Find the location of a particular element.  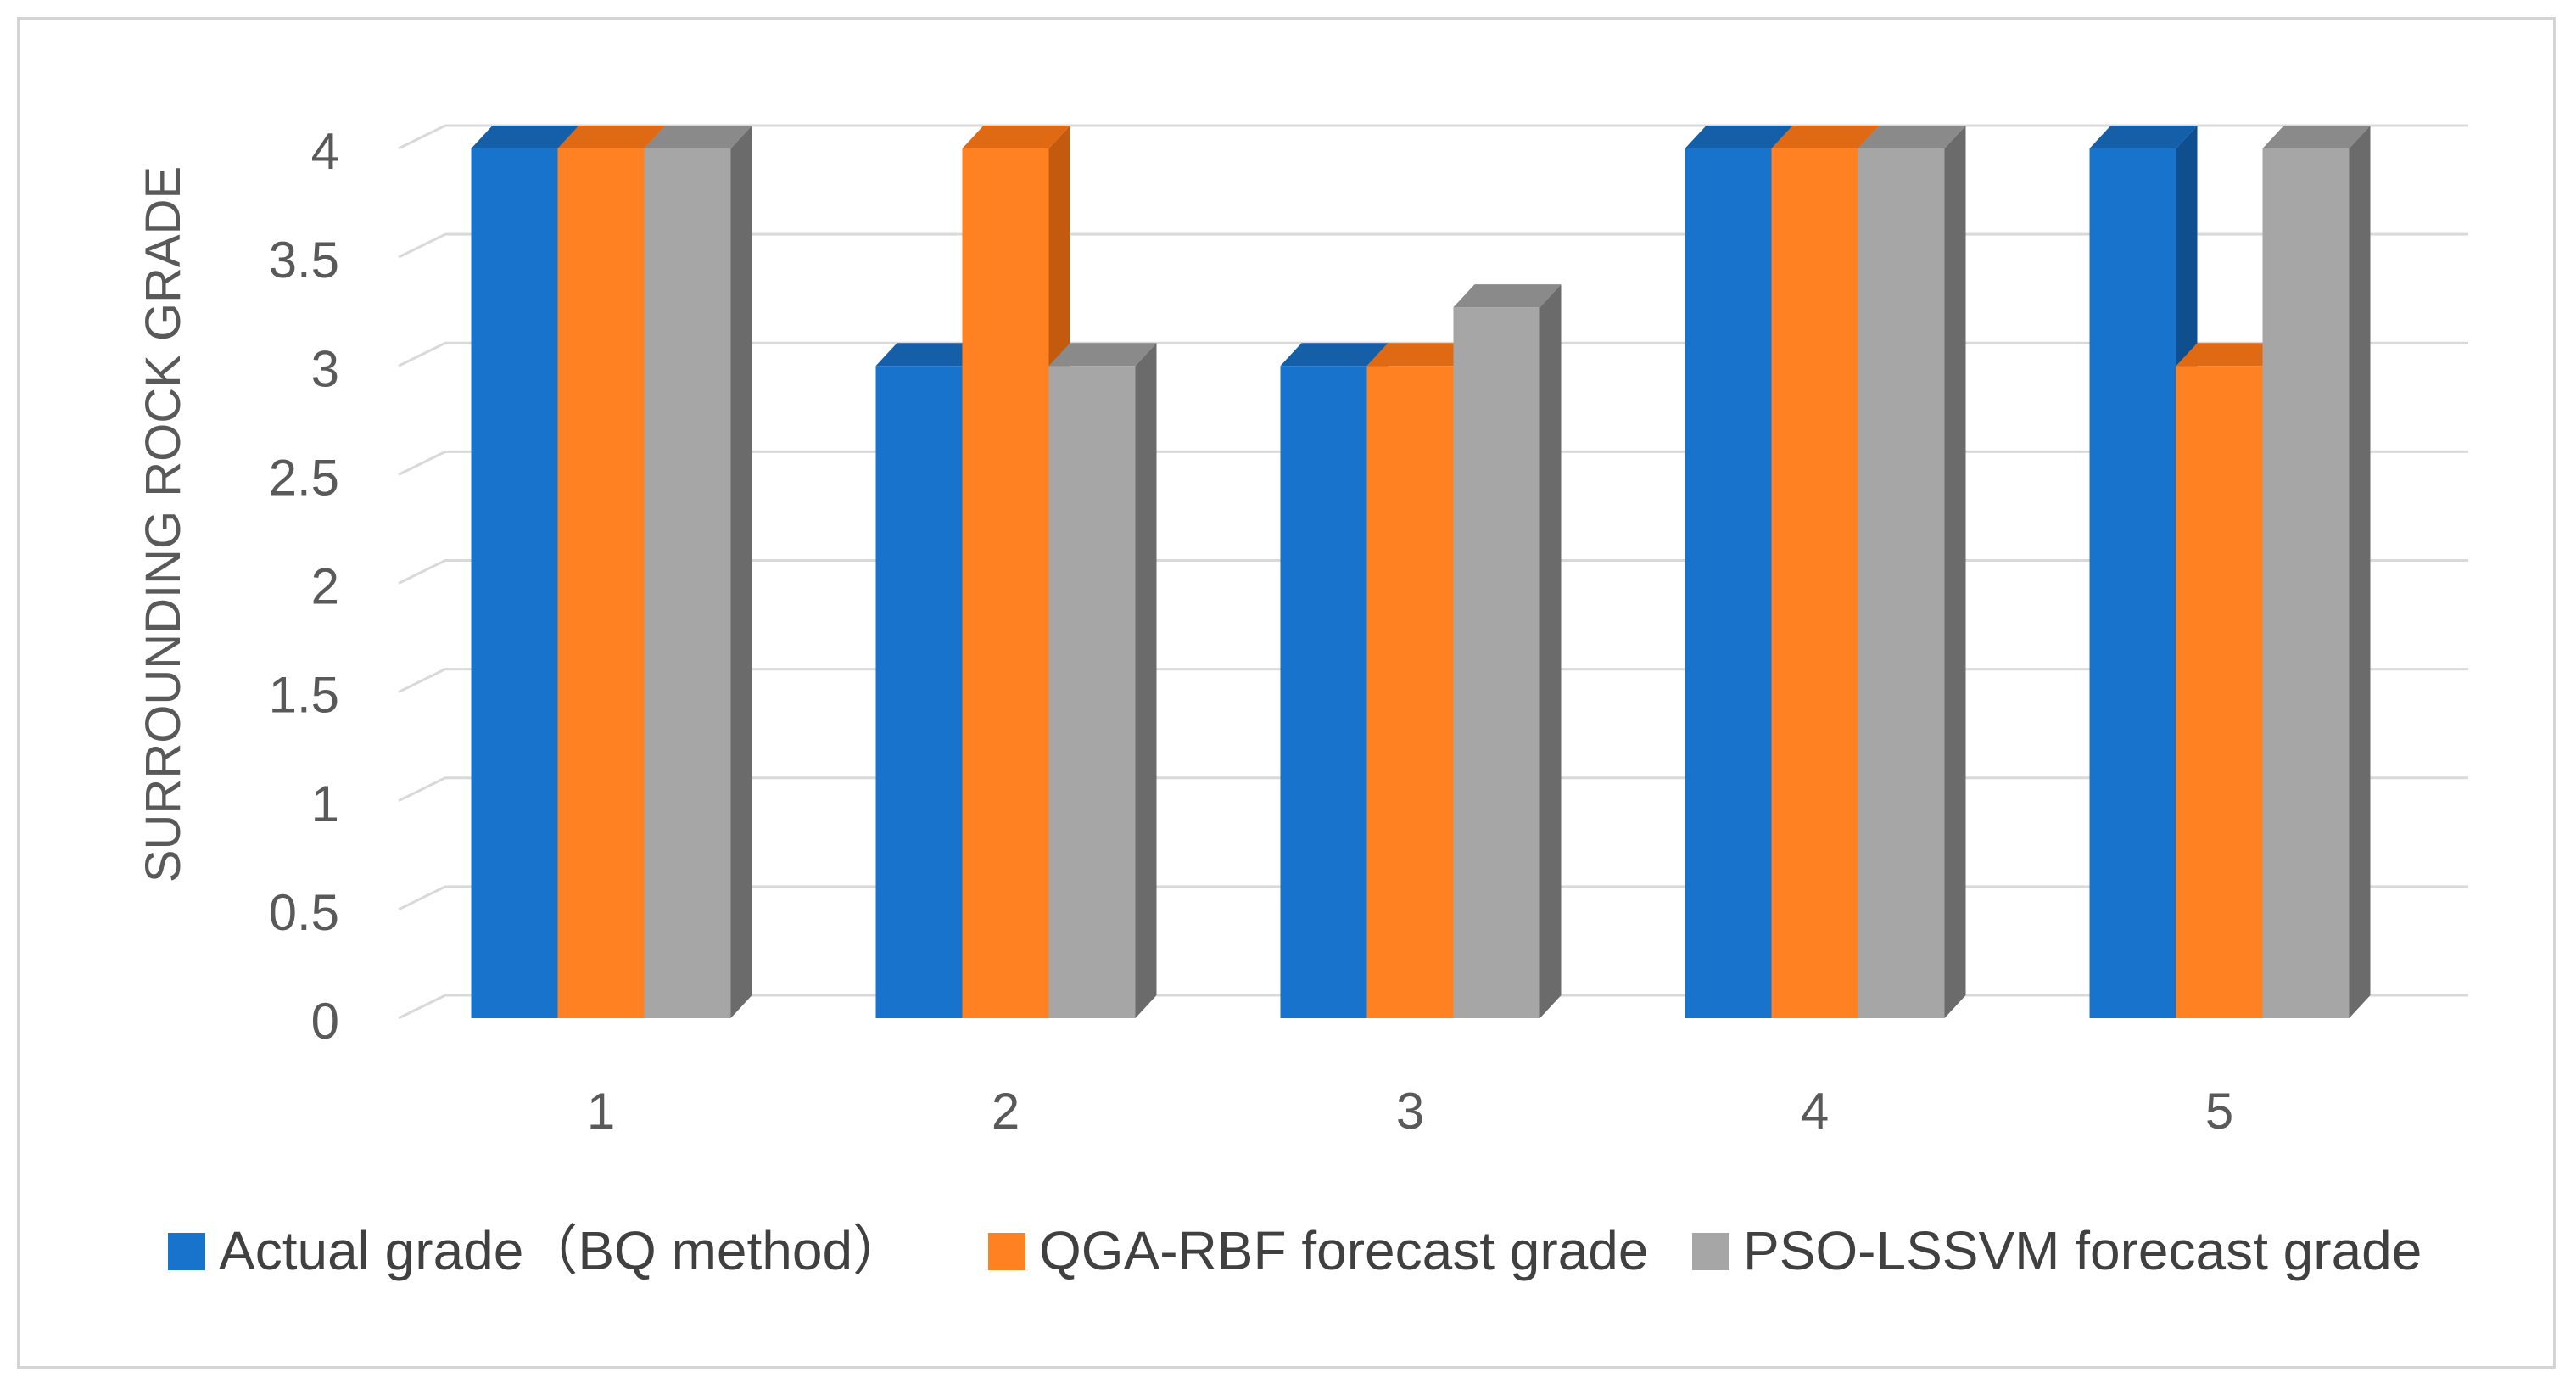

y-tick-label: 3 is located at coordinates (325, 369).